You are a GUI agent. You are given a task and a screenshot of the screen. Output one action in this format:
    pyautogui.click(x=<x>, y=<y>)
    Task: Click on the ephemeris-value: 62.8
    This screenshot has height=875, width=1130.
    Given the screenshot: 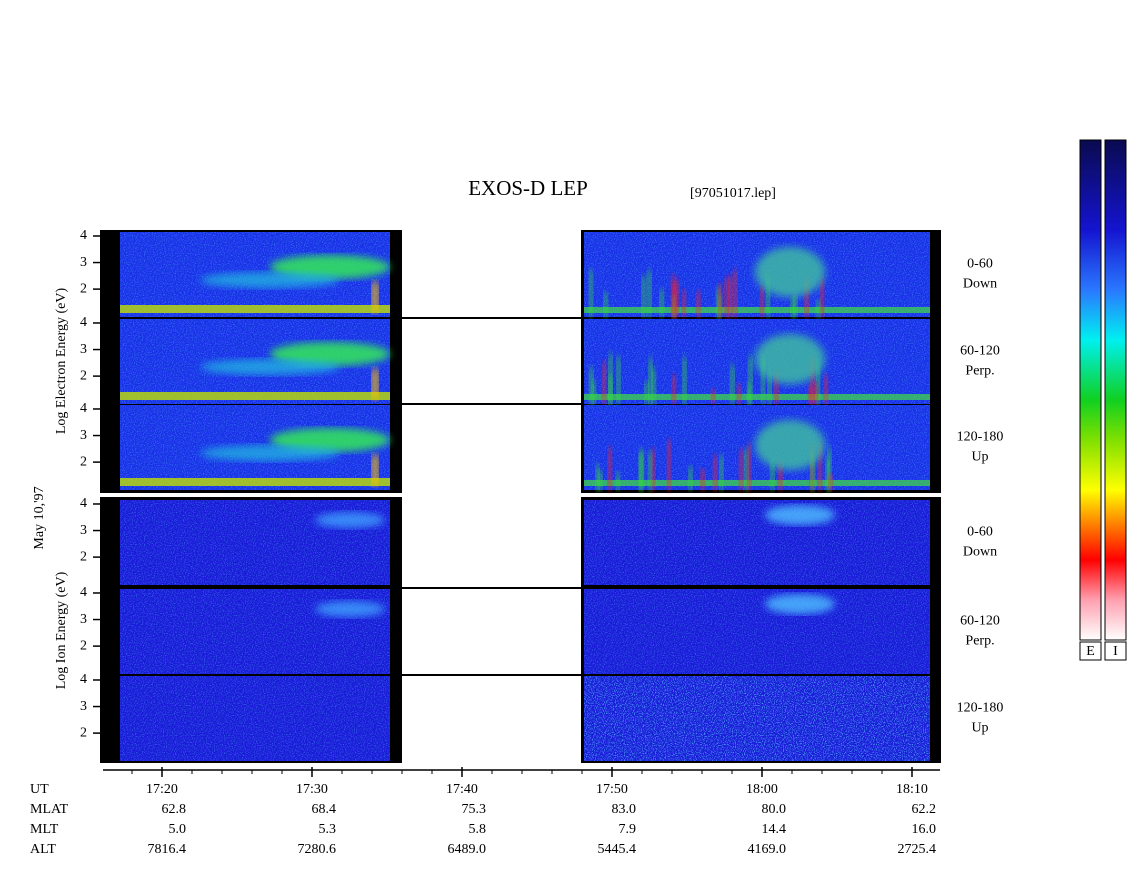 What is the action you would take?
    pyautogui.click(x=174, y=809)
    